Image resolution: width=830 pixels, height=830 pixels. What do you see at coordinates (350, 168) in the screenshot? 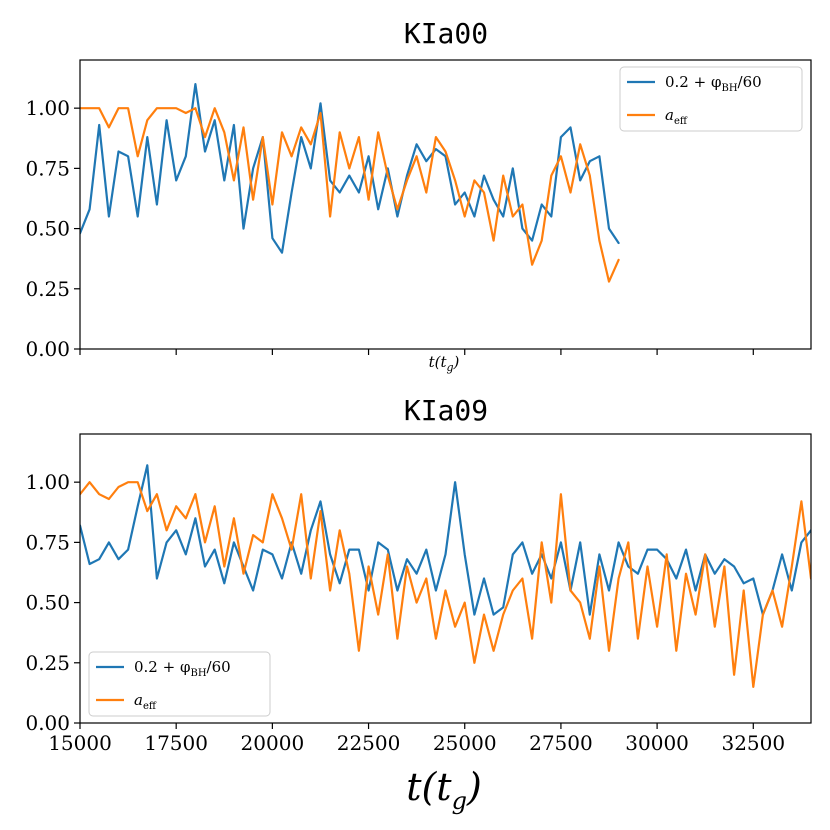
I see `series-line-phi` at bounding box center [350, 168].